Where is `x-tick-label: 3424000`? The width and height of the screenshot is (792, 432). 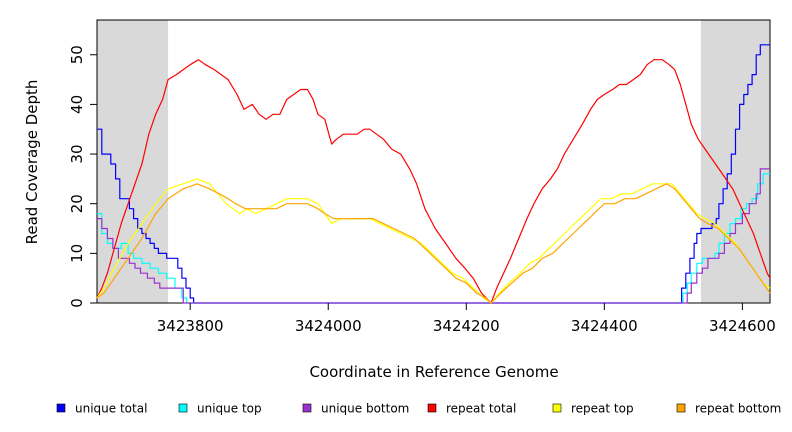
x-tick-label: 3424000 is located at coordinates (328, 326).